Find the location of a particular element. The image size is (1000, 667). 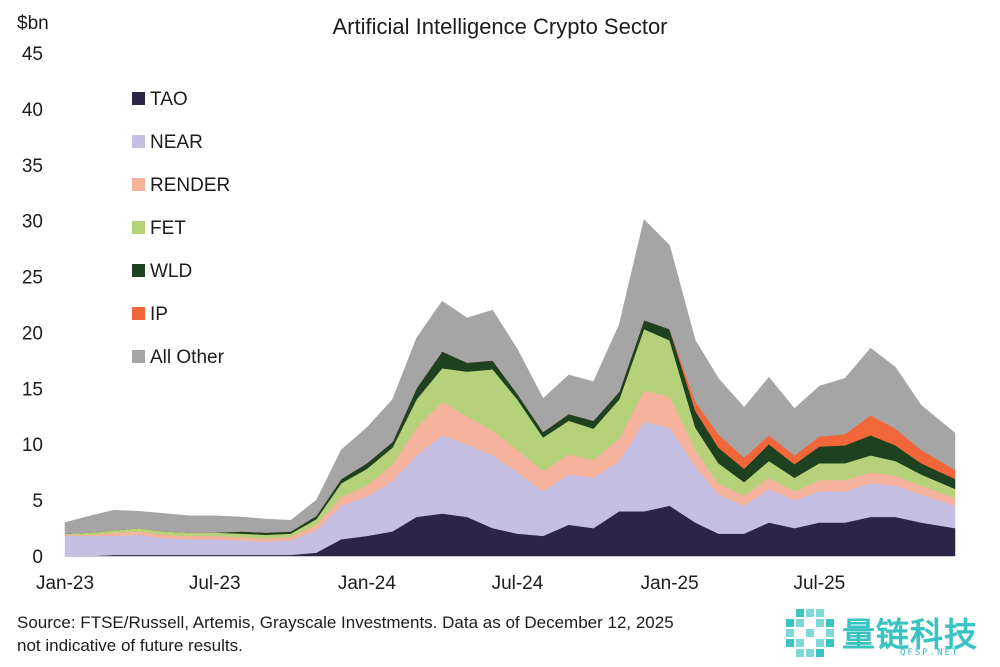

legend-swatch-all-other is located at coordinates (138, 356).